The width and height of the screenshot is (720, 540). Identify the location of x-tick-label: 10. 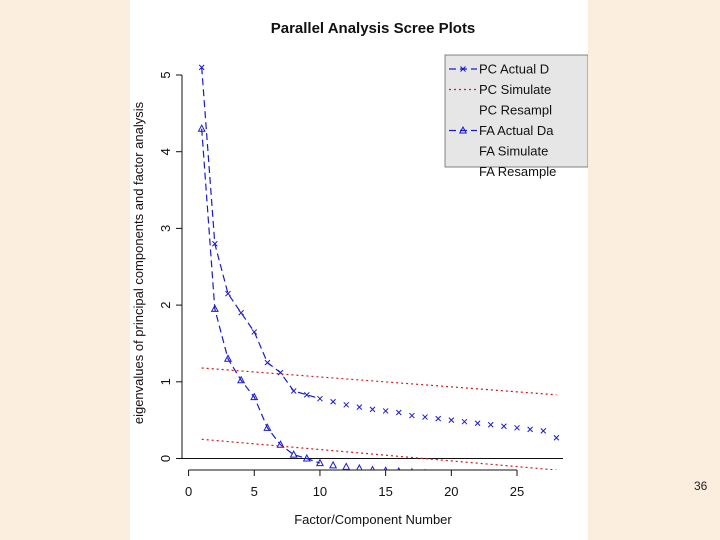
(320, 491).